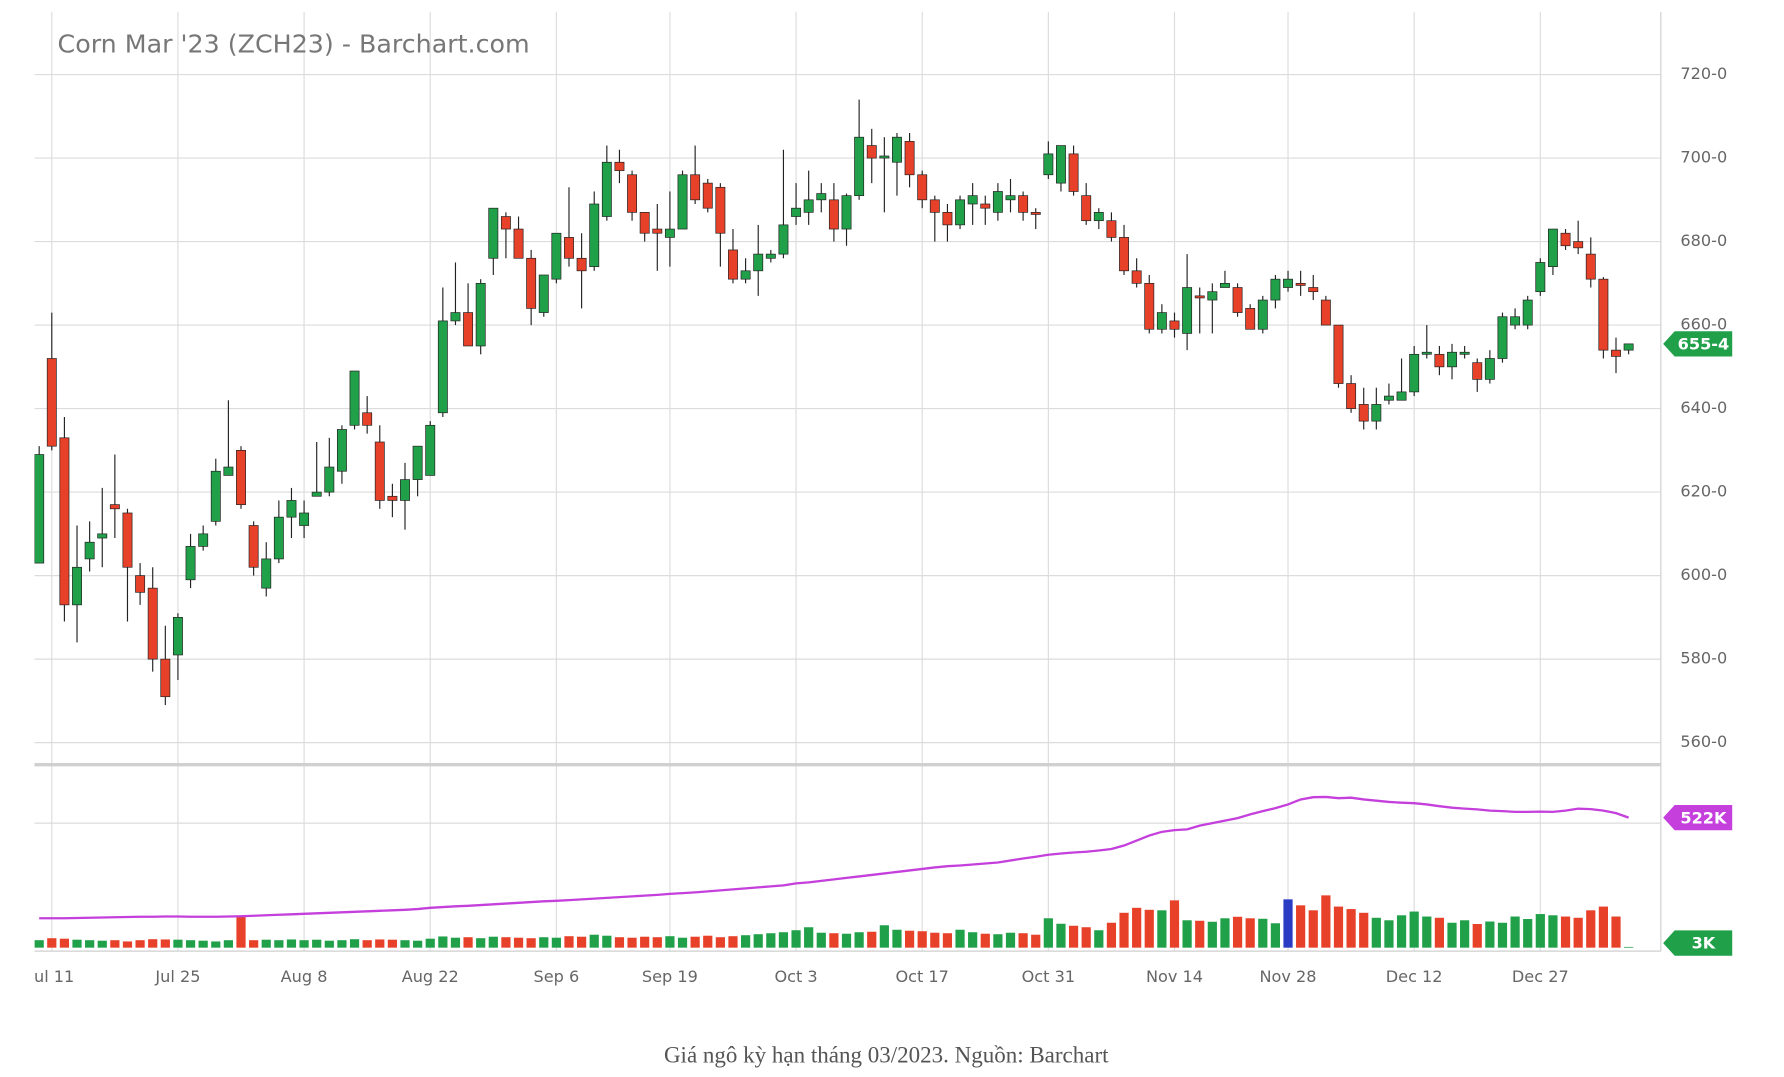 The width and height of the screenshot is (1784, 1077). Describe the element at coordinates (670, 976) in the screenshot. I see `x-tick-label: Sep 19` at that location.